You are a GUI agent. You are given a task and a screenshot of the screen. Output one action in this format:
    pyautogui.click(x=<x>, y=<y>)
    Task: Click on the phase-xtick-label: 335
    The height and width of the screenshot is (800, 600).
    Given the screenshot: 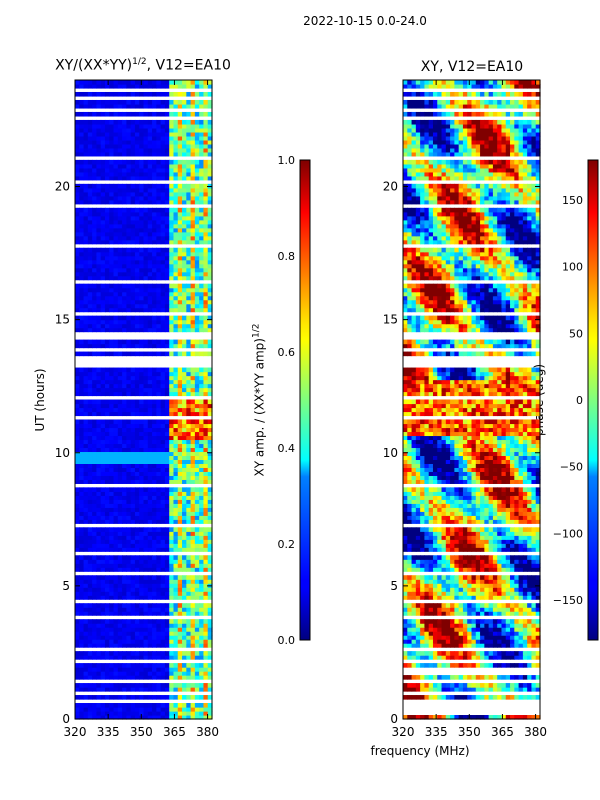 What is the action you would take?
    pyautogui.click(x=436, y=732)
    